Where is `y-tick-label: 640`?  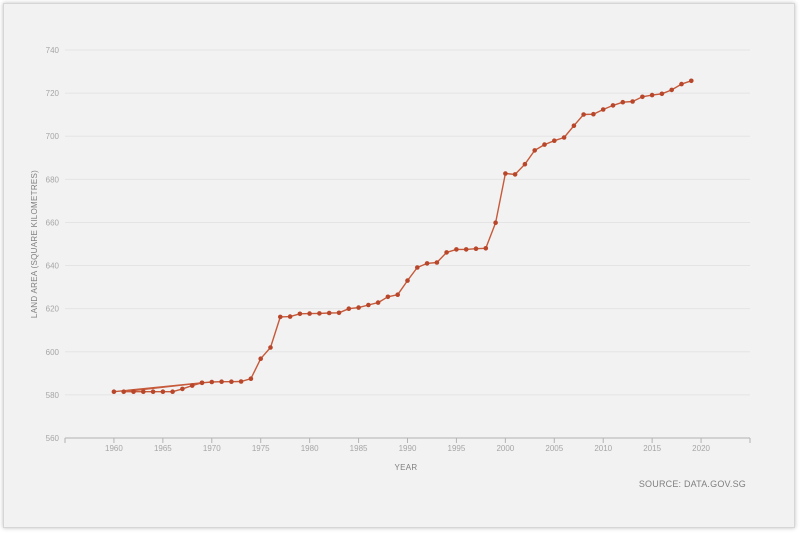 y-tick-label: 640 is located at coordinates (53, 266).